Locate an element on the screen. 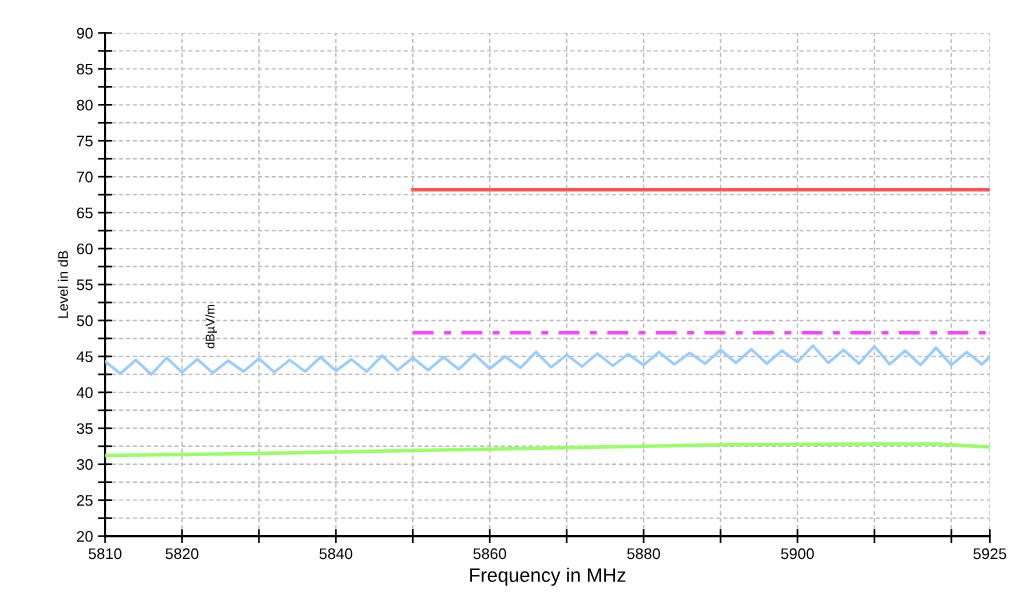 Image resolution: width=1030 pixels, height=599 pixels. line-series is located at coordinates (547, 450).